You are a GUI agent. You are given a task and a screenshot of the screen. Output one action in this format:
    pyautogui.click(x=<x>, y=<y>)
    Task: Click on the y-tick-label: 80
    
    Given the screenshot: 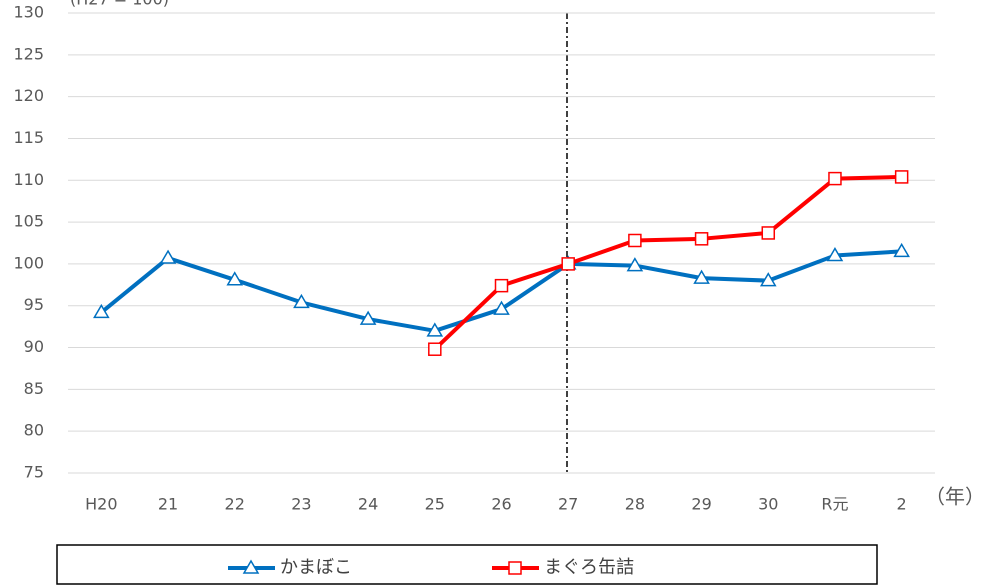 What is the action you would take?
    pyautogui.click(x=34, y=430)
    